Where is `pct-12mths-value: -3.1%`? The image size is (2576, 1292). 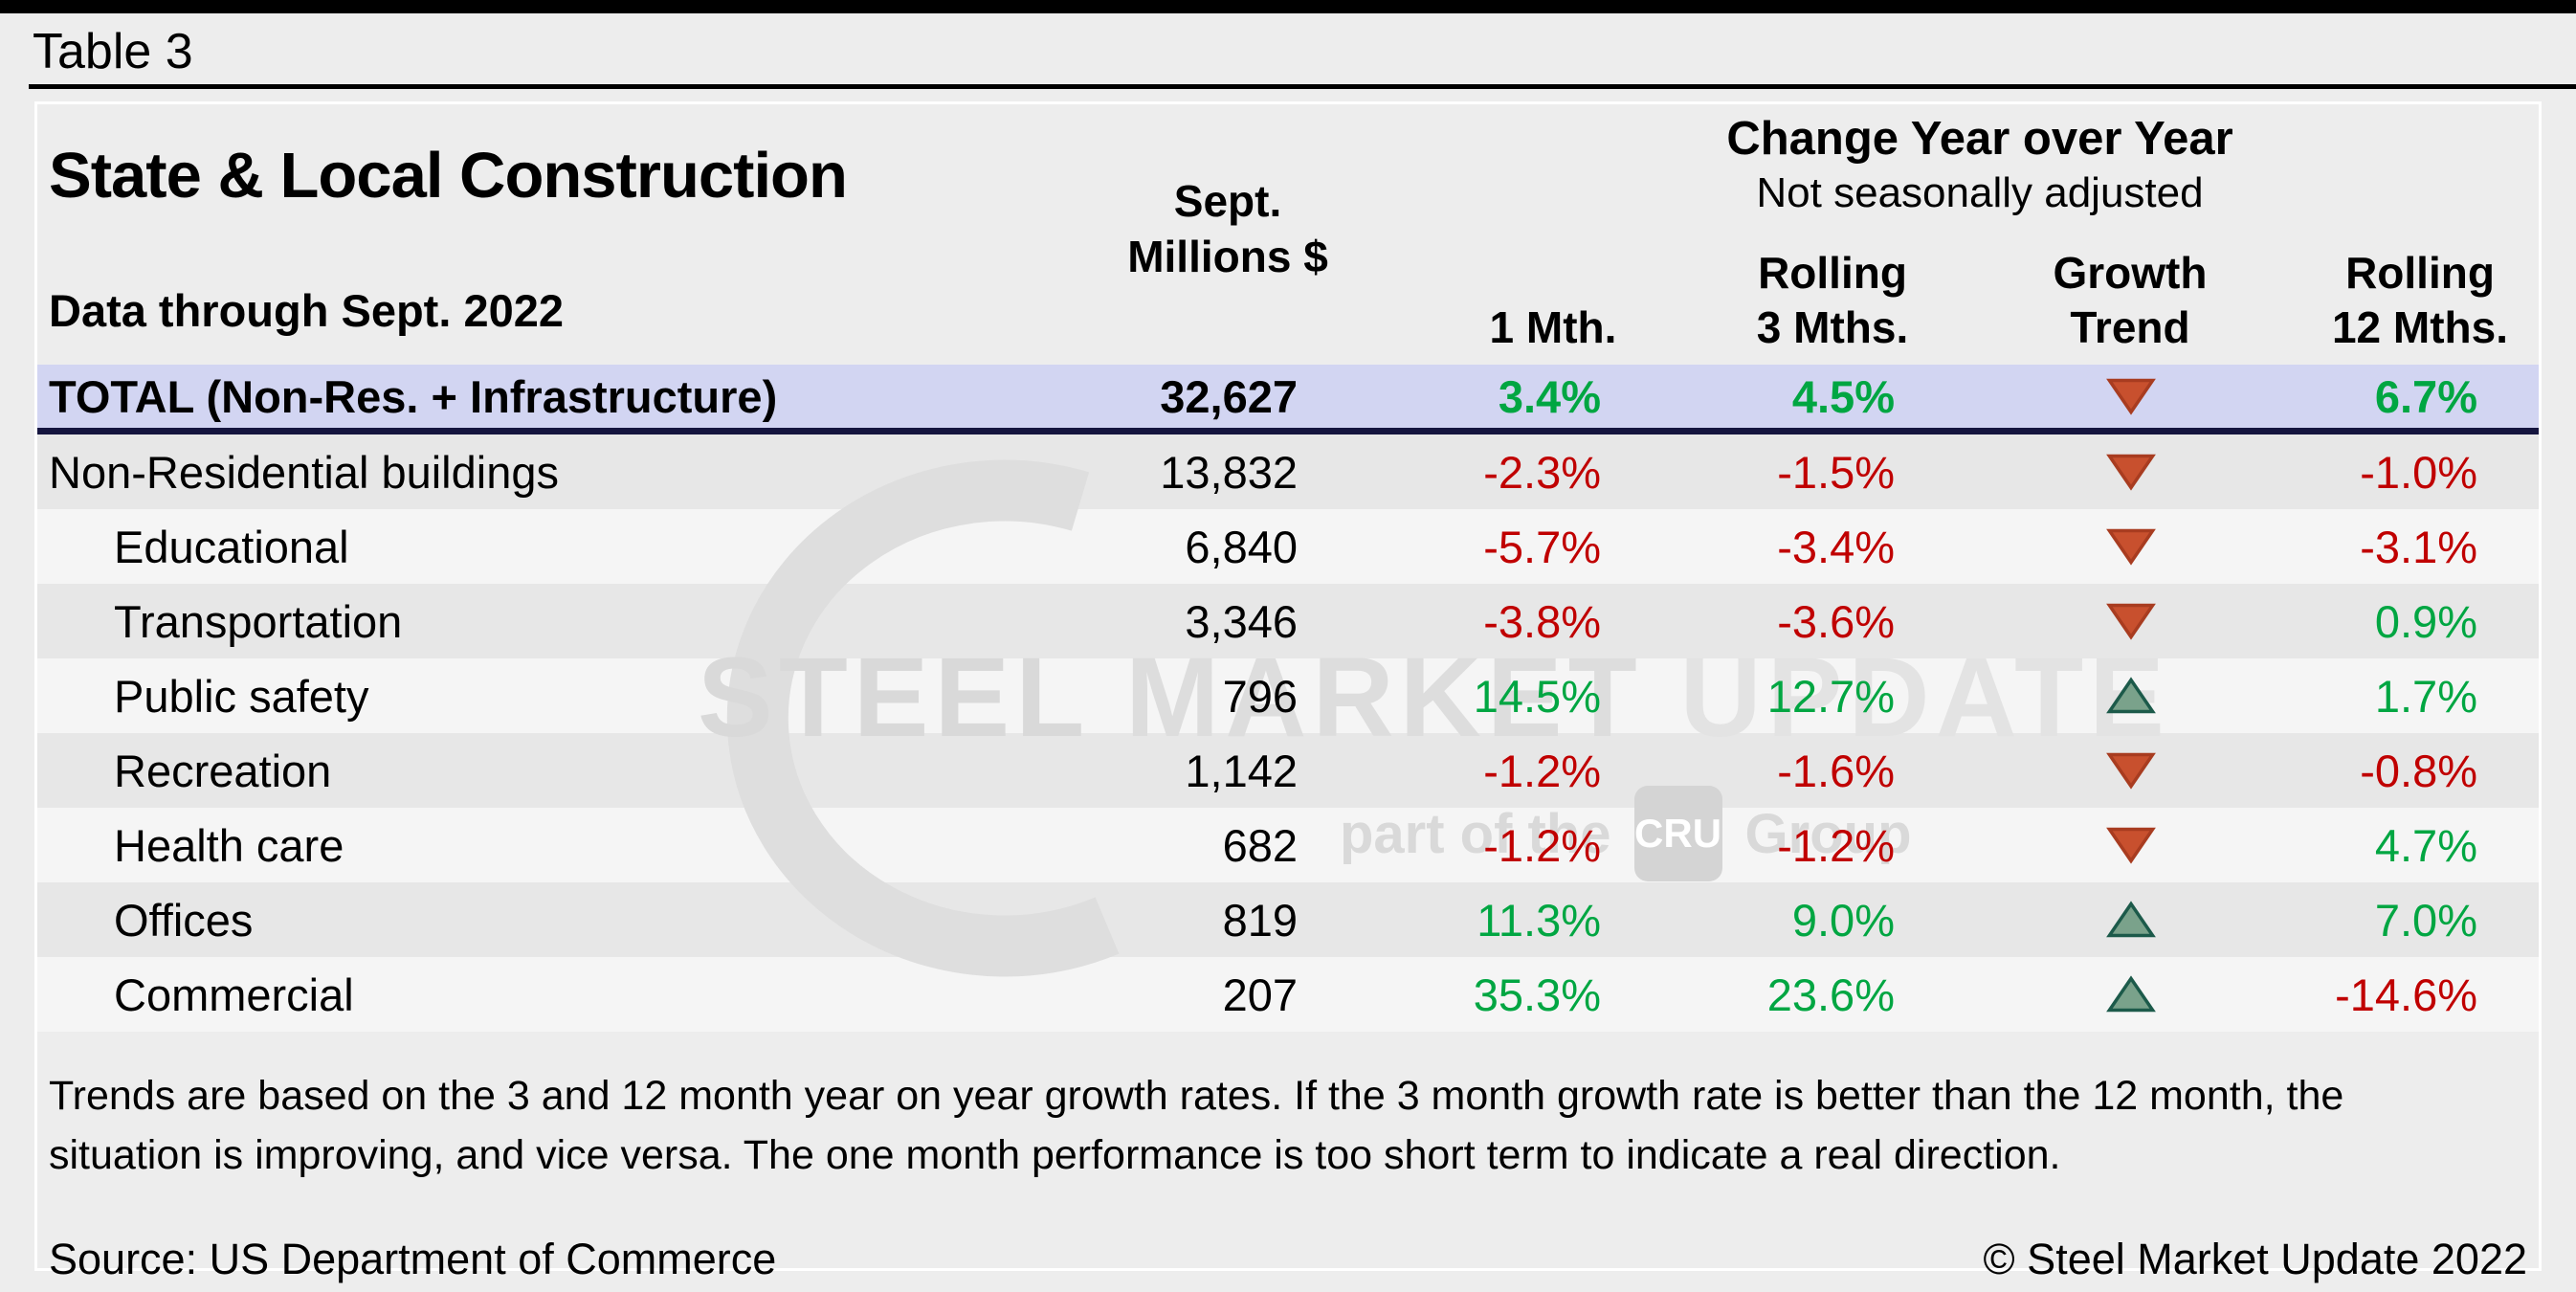 pct-12mths-value: -3.1% is located at coordinates (2418, 547).